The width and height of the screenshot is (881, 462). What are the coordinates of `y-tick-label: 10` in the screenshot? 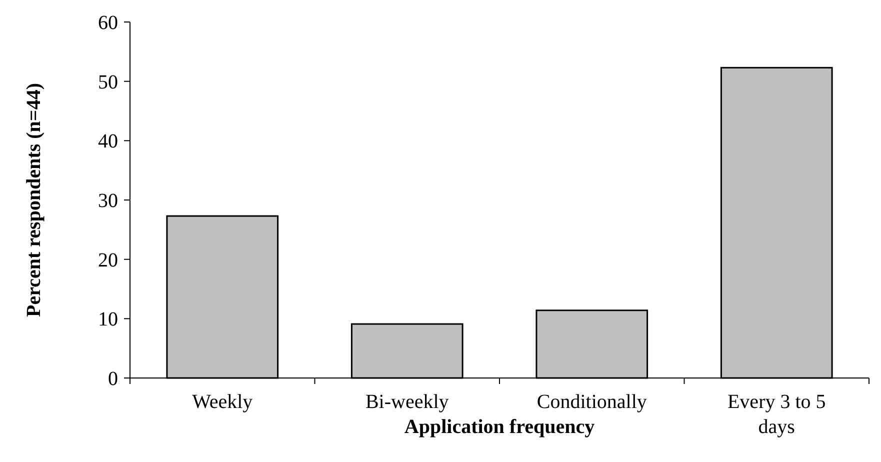 It's located at (108, 319).